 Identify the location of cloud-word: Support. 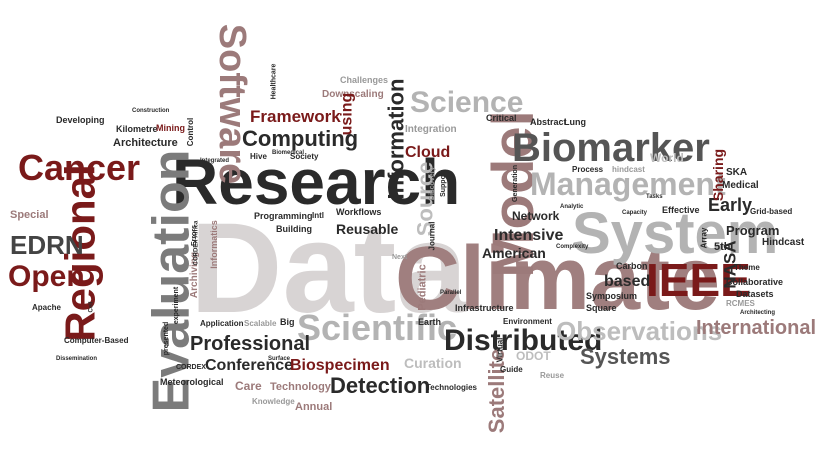
(443, 183).